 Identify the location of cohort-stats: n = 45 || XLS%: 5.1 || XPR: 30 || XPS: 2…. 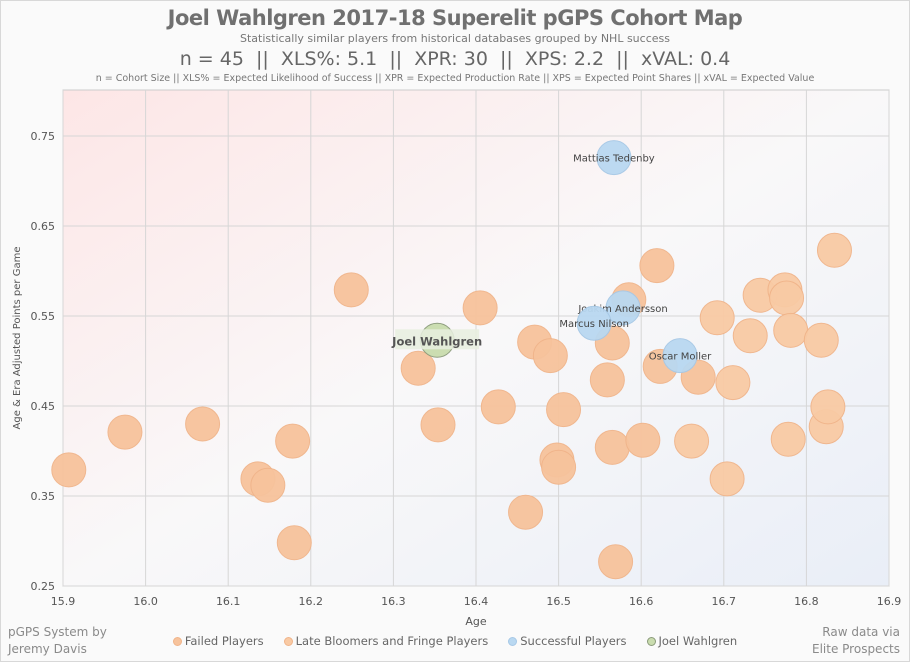
(455, 59).